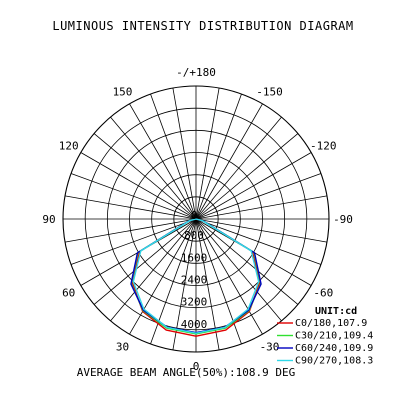 This screenshot has height=400, width=400. I want to click on angle-tick-label: 150, so click(123, 92).